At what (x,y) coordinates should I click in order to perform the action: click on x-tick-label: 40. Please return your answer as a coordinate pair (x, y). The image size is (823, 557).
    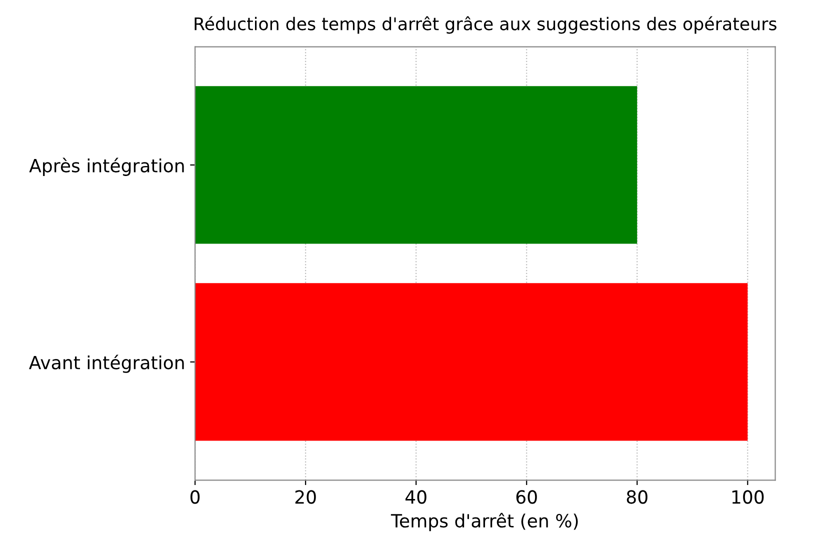
    Looking at the image, I should click on (415, 497).